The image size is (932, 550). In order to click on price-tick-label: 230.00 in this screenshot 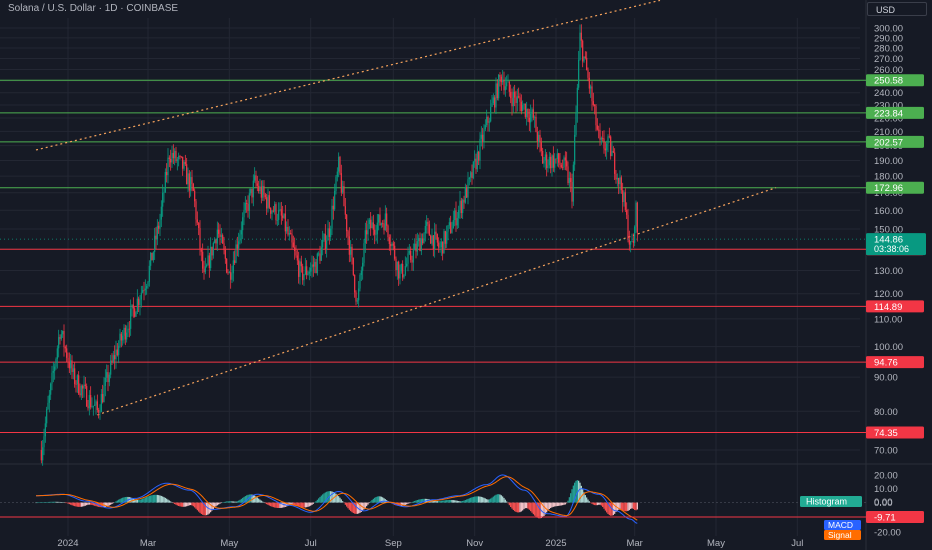, I will do `click(888, 106)`.